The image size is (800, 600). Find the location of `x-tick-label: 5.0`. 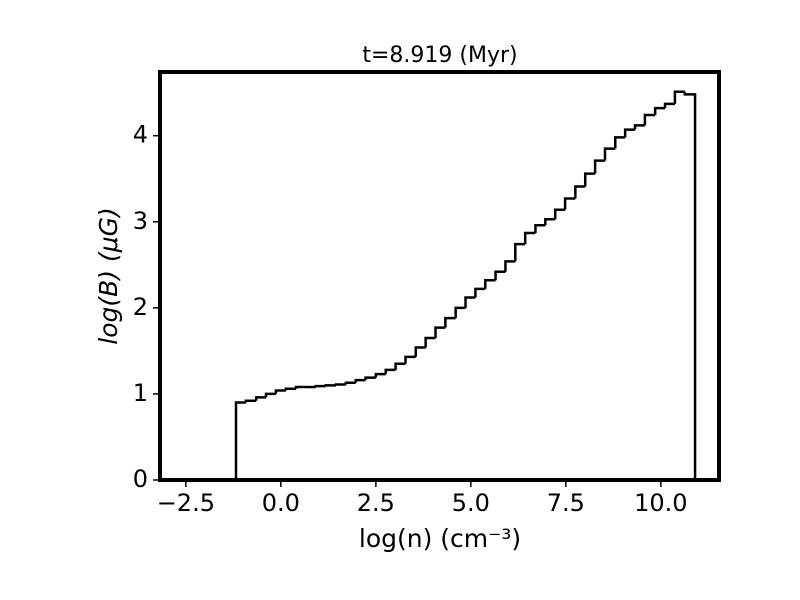

x-tick-label: 5.0 is located at coordinates (471, 503).